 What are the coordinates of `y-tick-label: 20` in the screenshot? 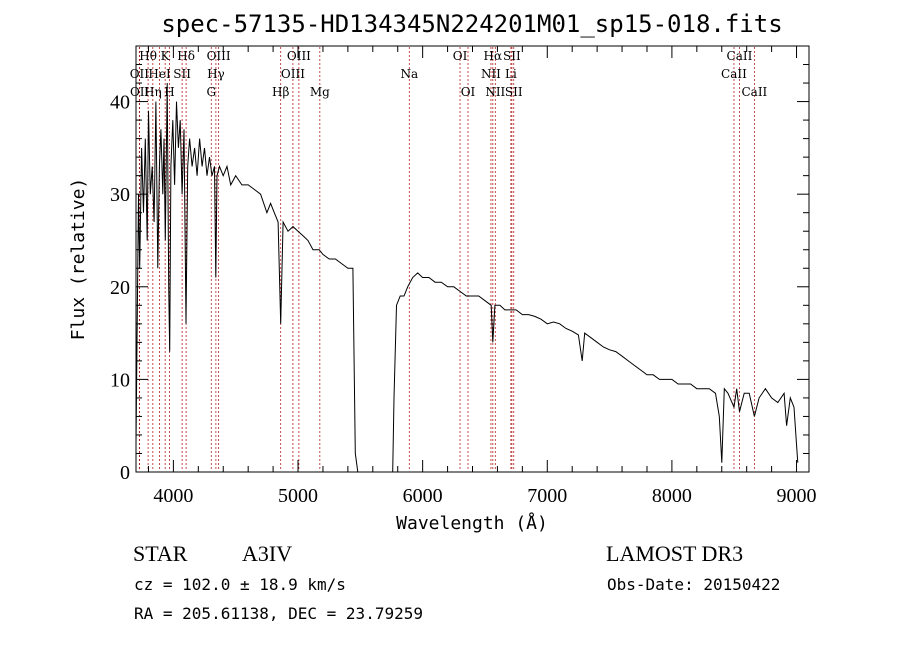 It's located at (120, 288).